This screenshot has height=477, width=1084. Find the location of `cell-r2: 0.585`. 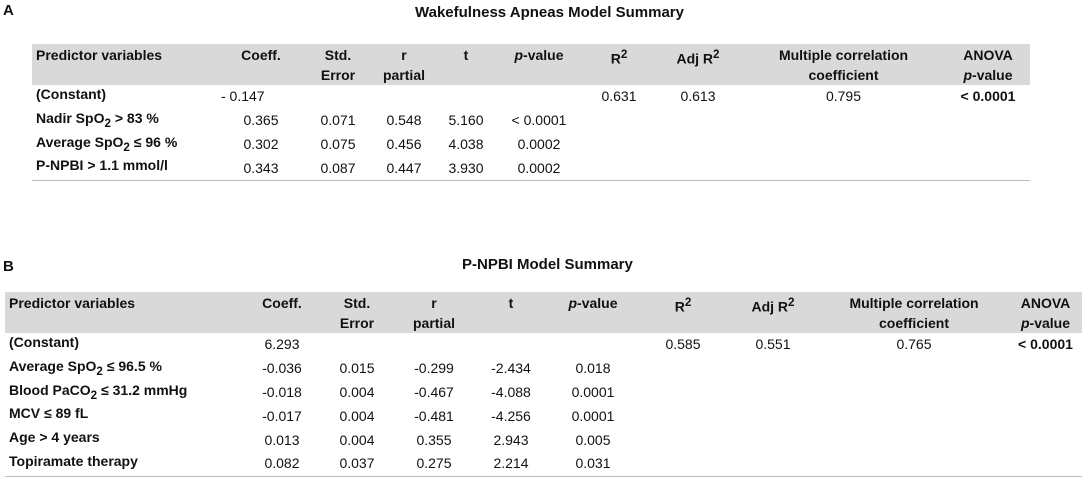

cell-r2: 0.585 is located at coordinates (683, 344).